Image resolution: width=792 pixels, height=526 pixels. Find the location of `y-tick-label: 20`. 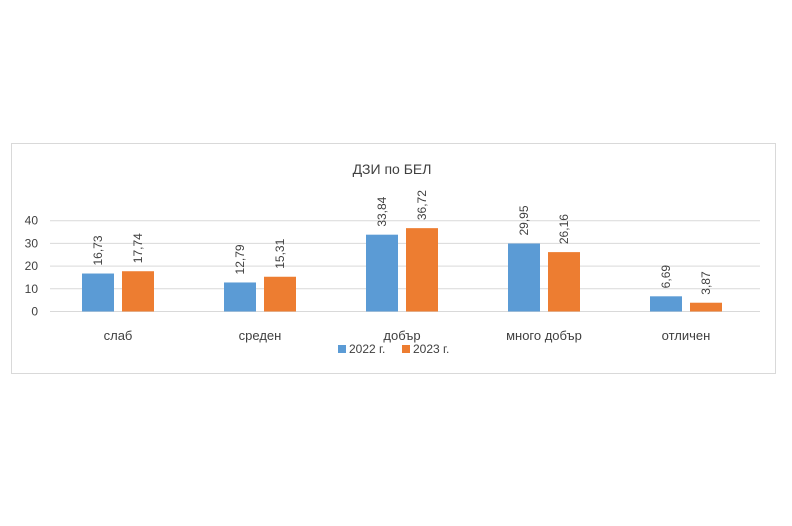

y-tick-label: 20 is located at coordinates (32, 266).